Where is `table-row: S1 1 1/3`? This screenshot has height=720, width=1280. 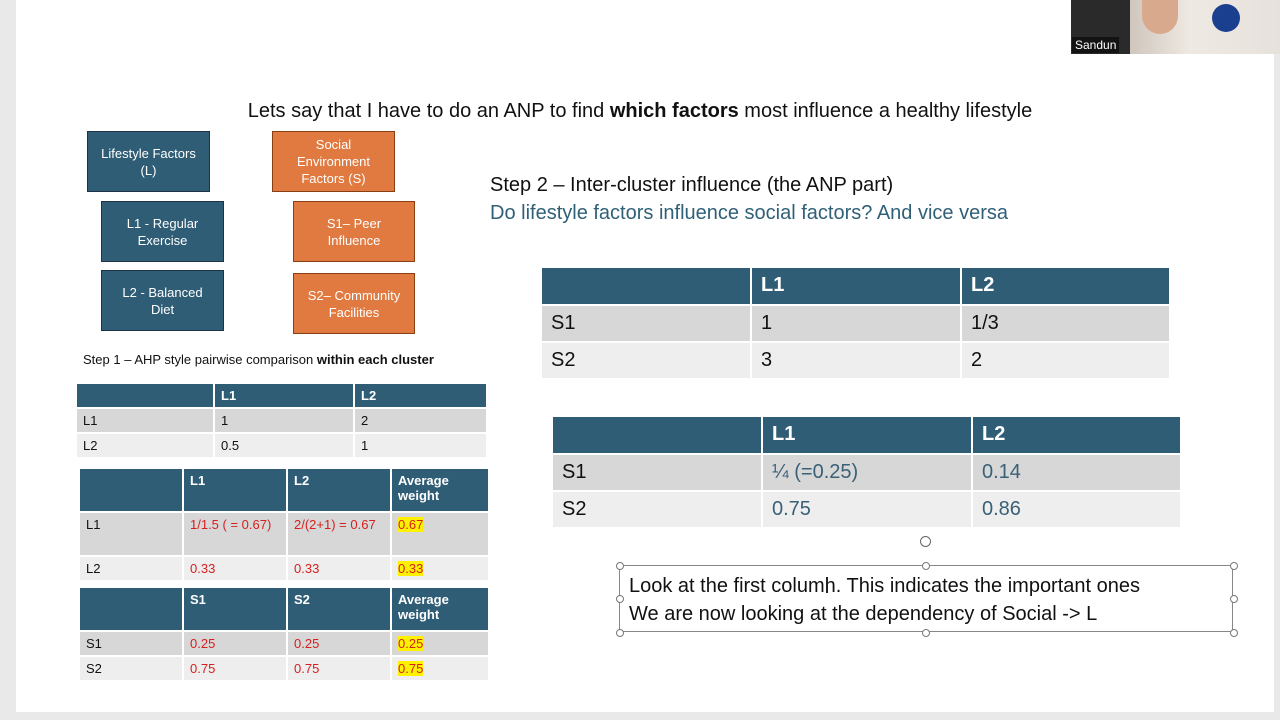
table-row: S1 1 1/3 is located at coordinates (856, 323).